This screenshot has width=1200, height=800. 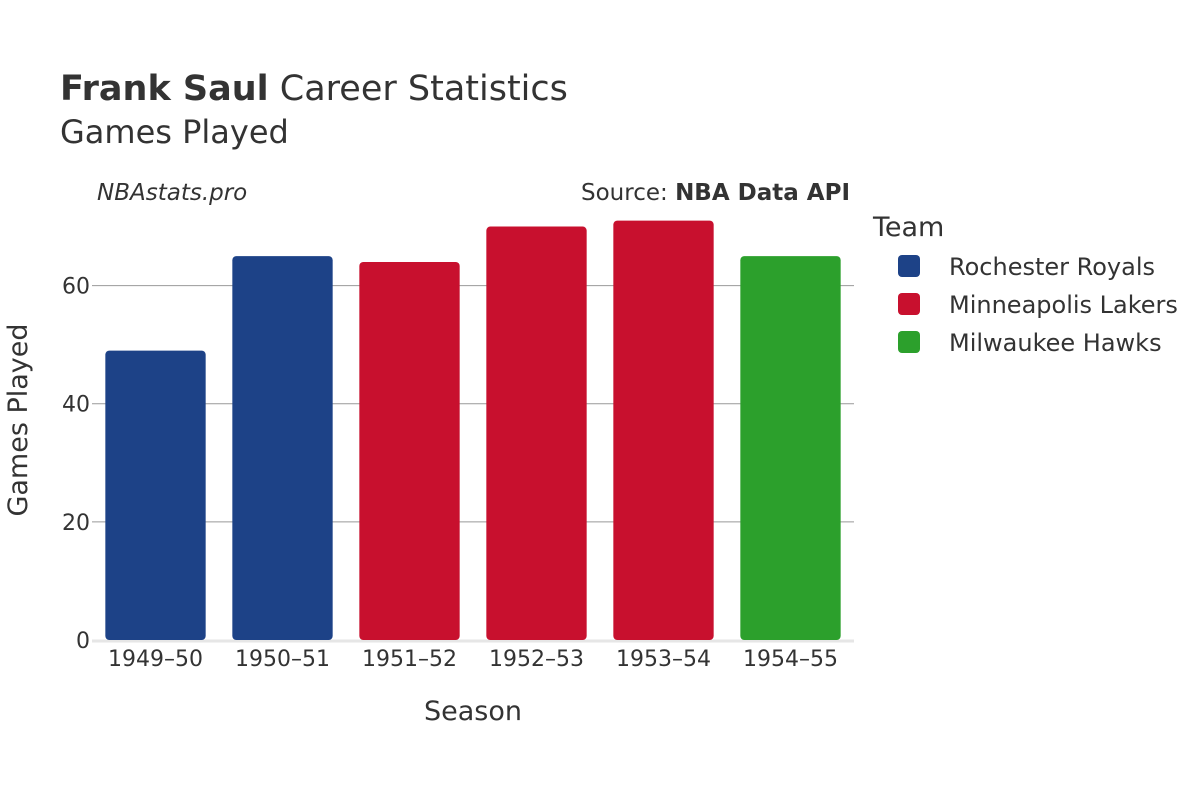 What do you see at coordinates (762, 193) in the screenshot?
I see `source-name: NBA Data API` at bounding box center [762, 193].